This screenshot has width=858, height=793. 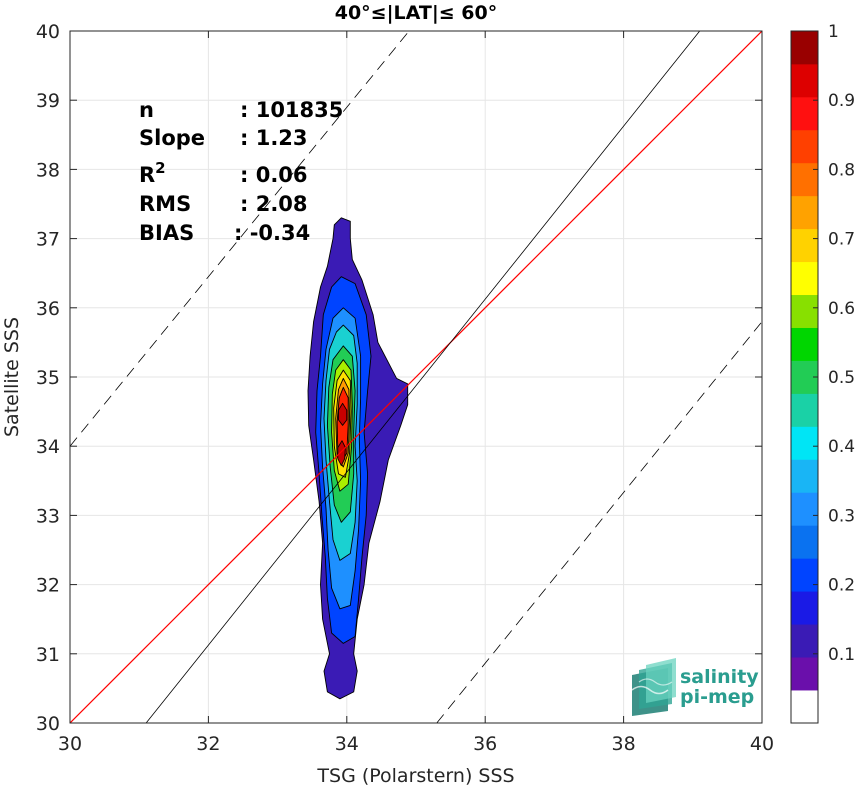 I want to click on y-tick-label: 39, so click(x=48, y=101).